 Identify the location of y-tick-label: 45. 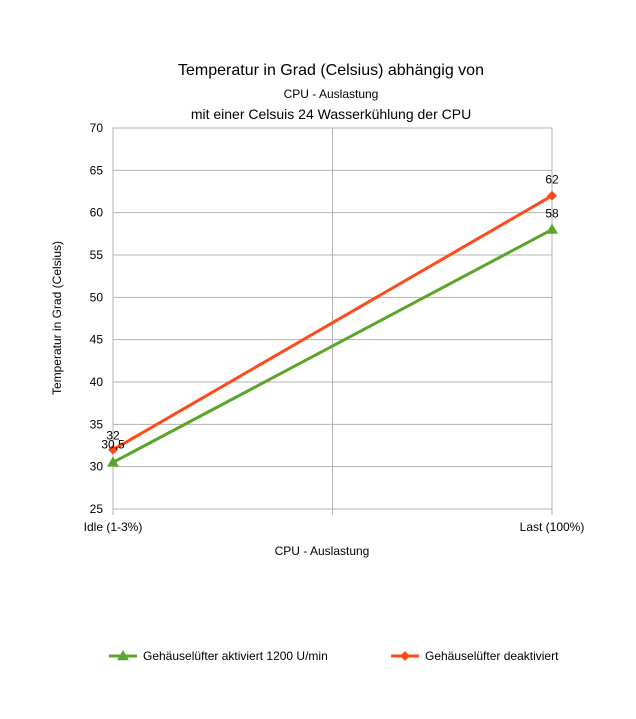
(97, 340).